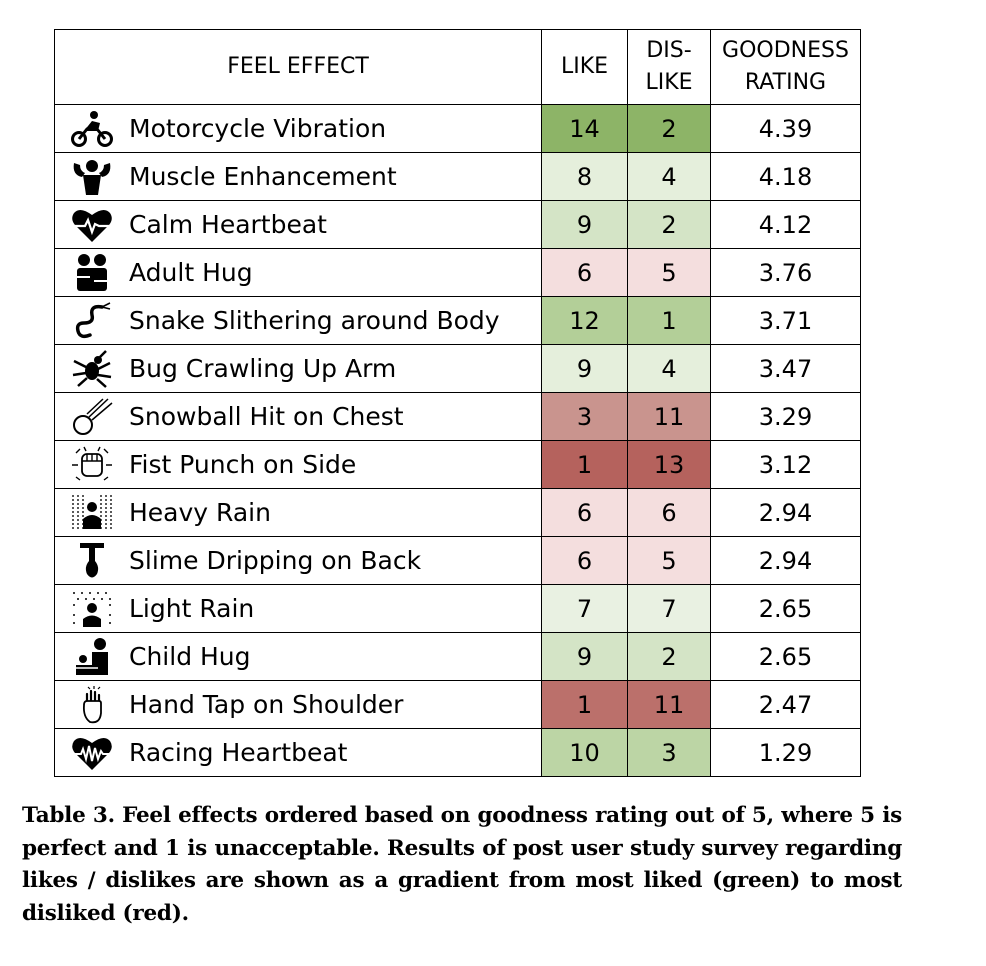 The height and width of the screenshot is (966, 986). Describe the element at coordinates (584, 752) in the screenshot. I see `like-cell: 10` at that location.